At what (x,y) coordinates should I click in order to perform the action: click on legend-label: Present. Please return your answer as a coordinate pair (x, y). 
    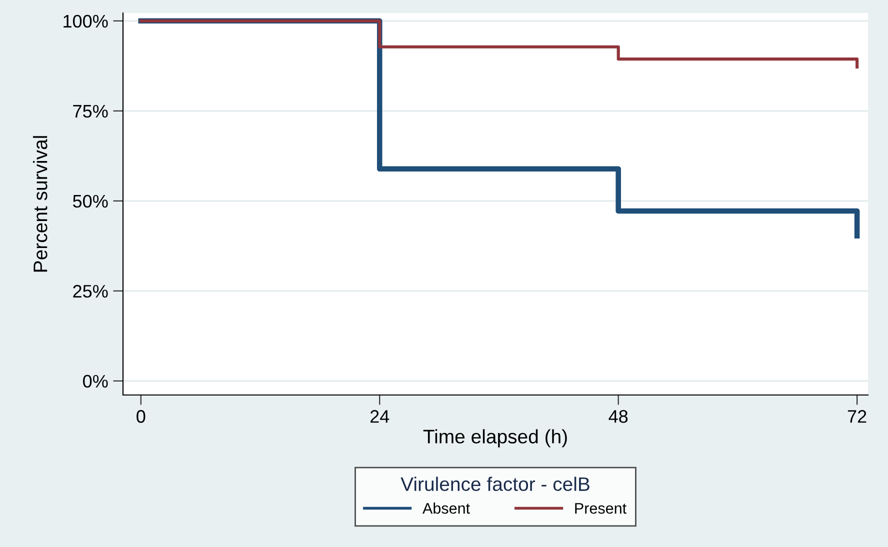
    Looking at the image, I should click on (600, 508).